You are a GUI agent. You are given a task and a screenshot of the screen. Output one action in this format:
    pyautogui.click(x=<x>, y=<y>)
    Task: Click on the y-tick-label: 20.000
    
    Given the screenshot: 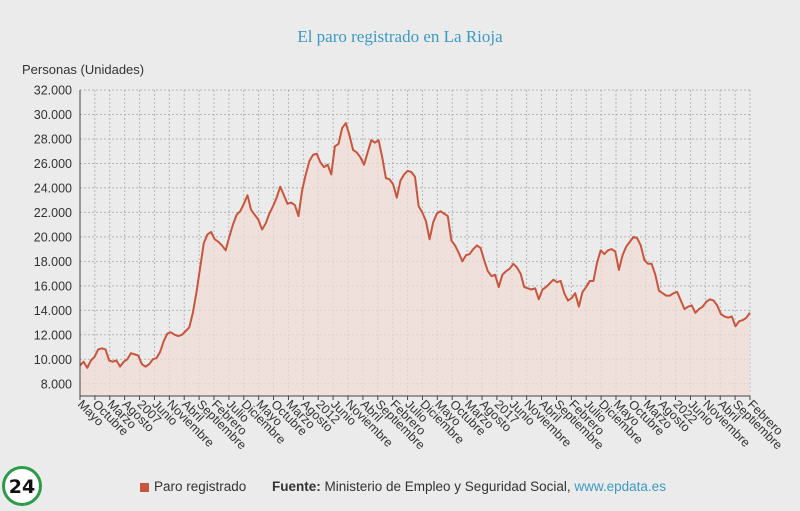 What is the action you would take?
    pyautogui.click(x=53, y=237)
    